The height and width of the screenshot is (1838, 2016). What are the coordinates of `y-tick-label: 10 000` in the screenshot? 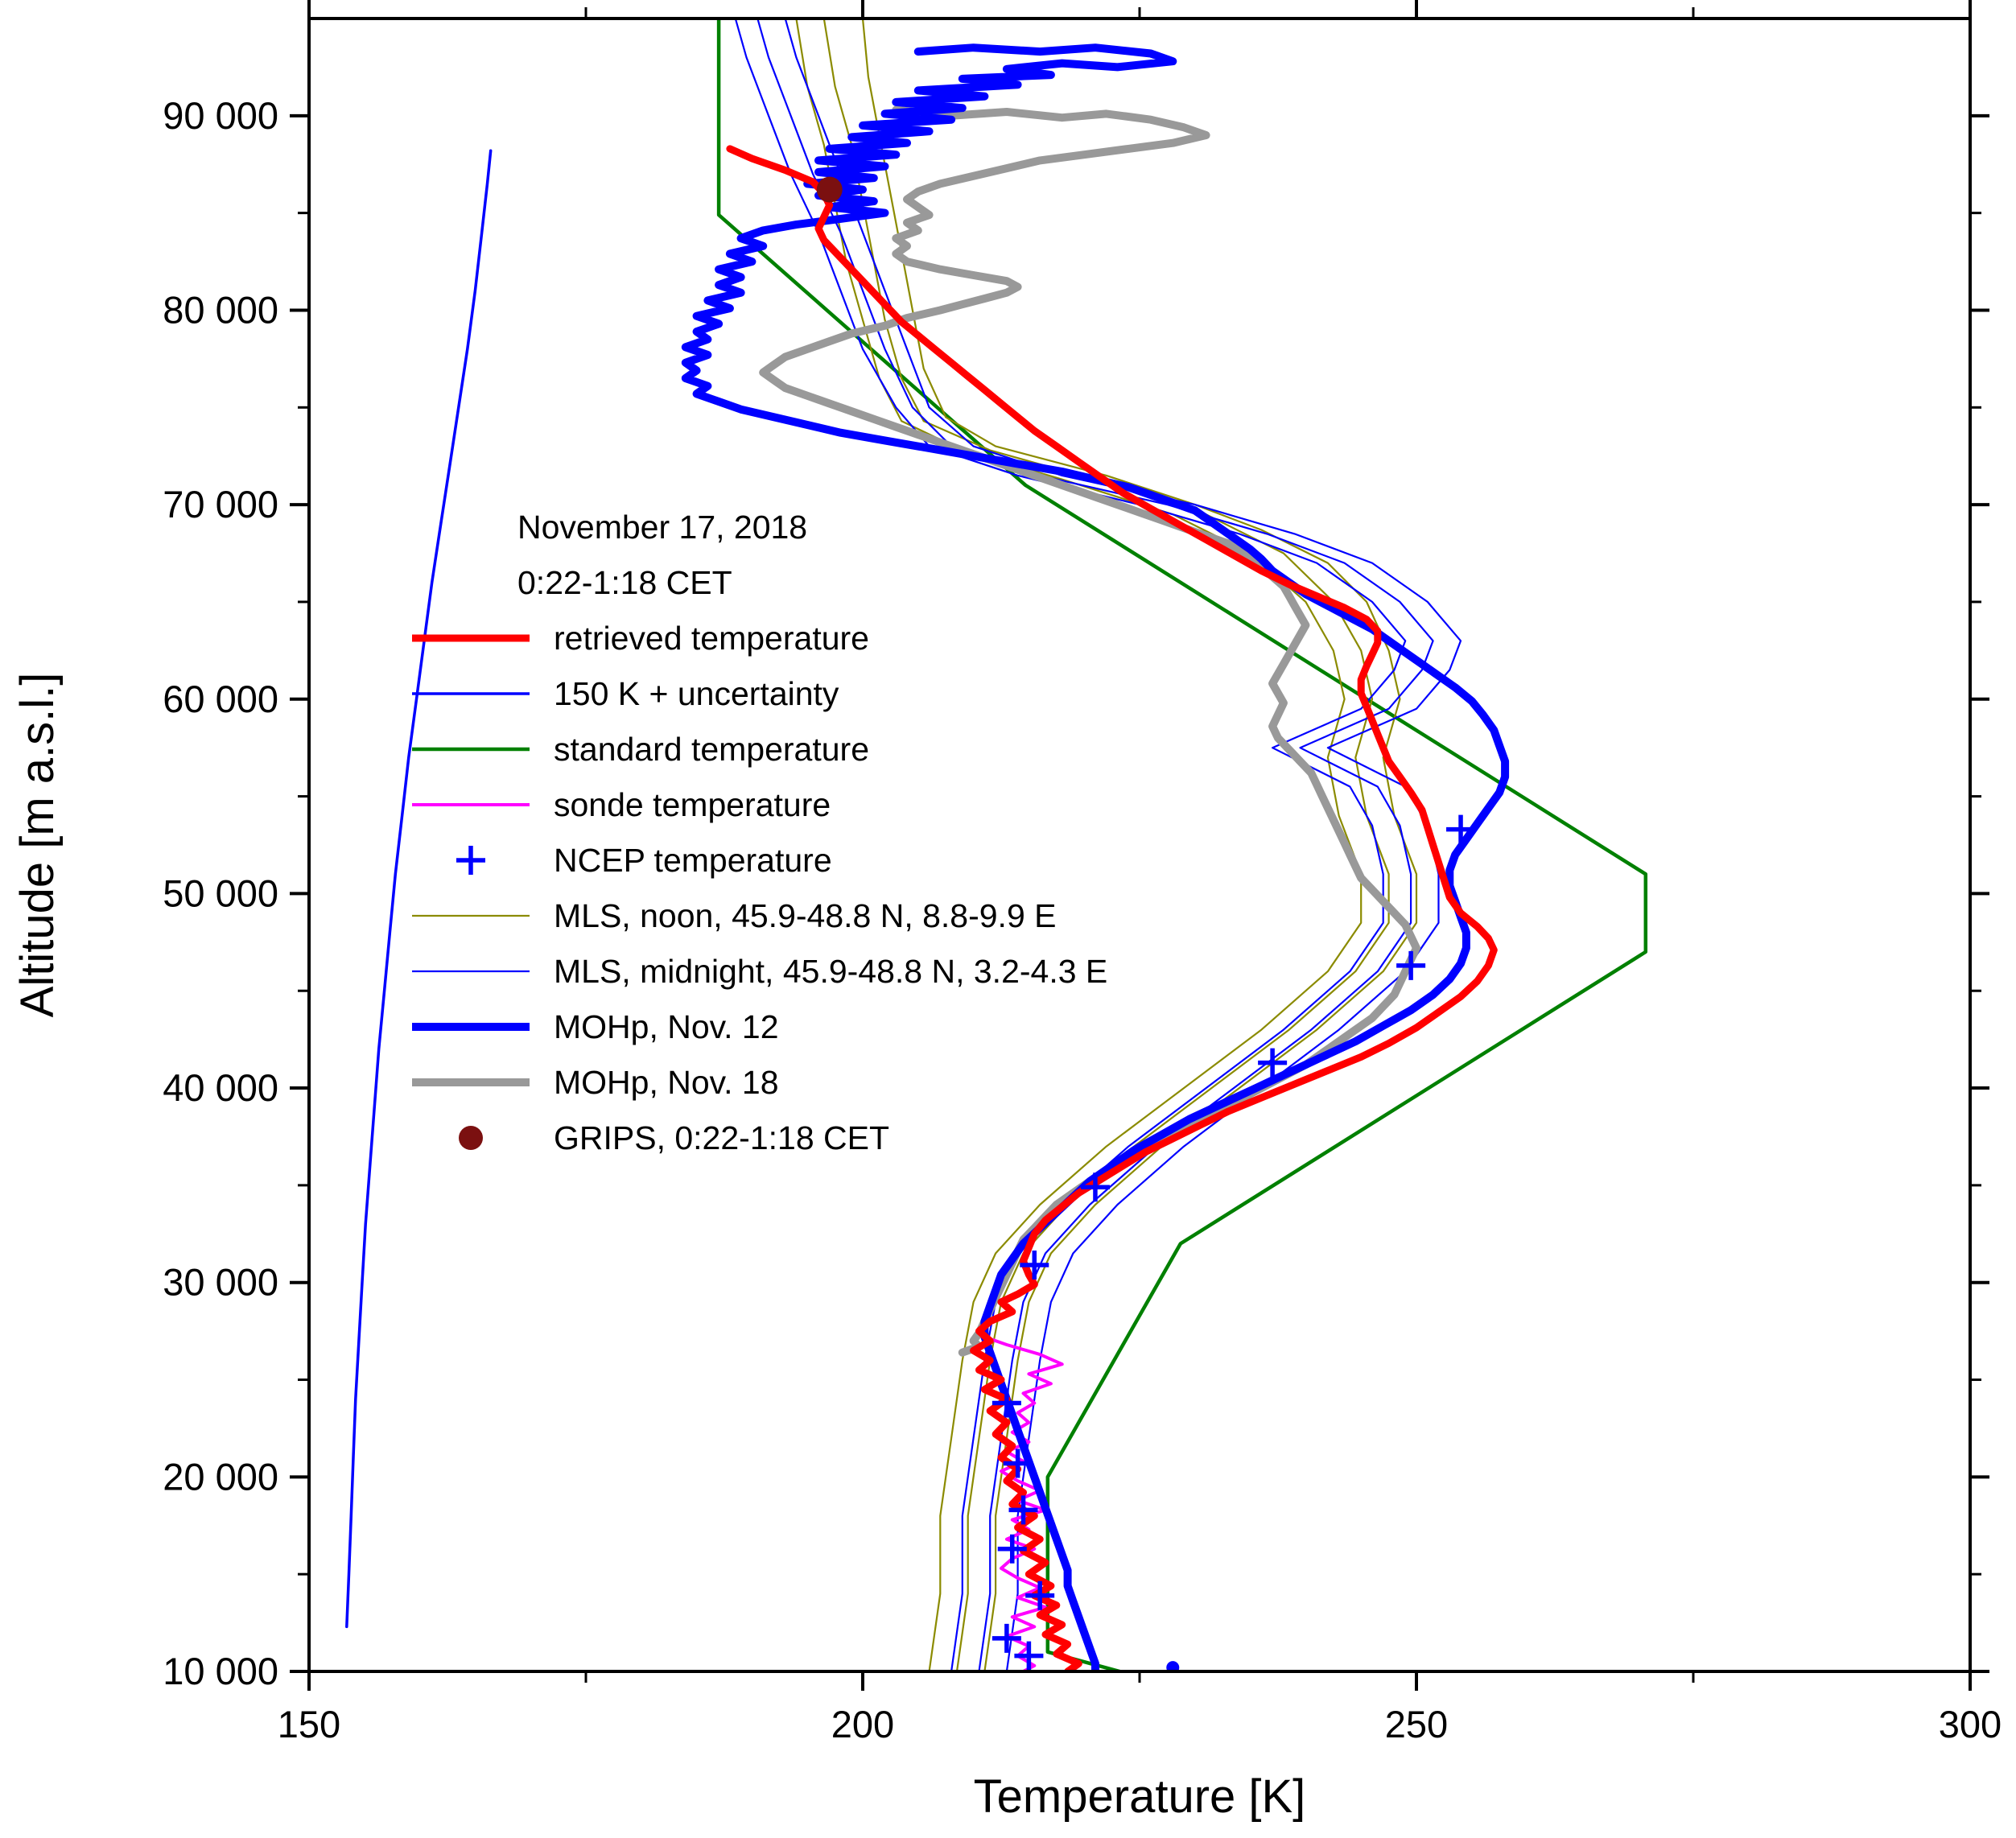 It's located at (220, 1671).